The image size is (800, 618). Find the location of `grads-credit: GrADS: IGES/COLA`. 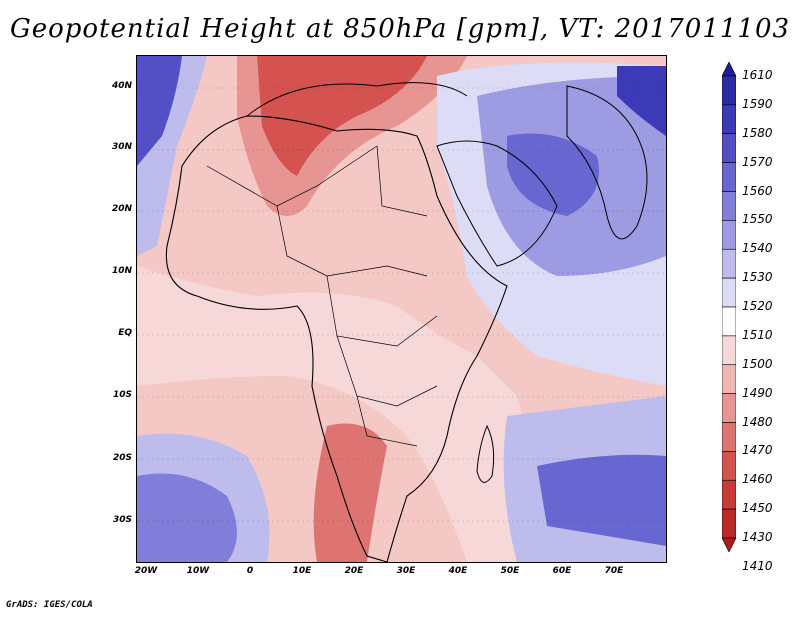

grads-credit: GrADS: IGES/COLA is located at coordinates (49, 605).